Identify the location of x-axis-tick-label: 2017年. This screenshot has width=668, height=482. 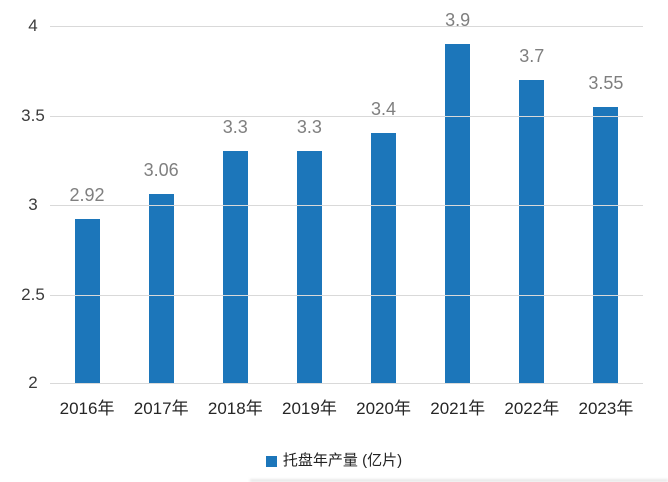
(161, 408).